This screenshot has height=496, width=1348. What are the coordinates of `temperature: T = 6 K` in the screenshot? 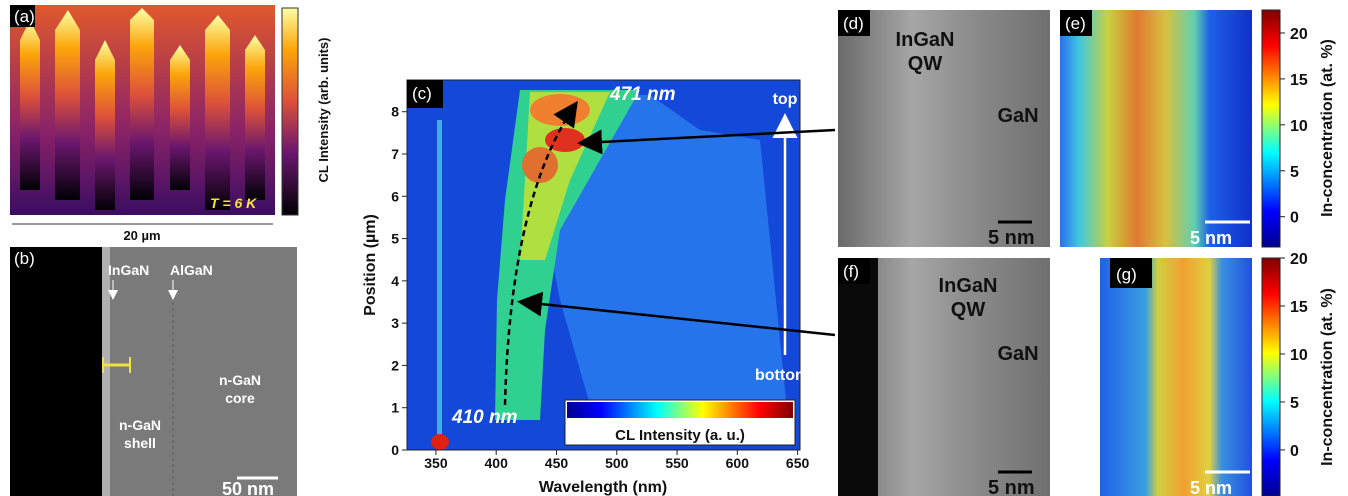 It's located at (233, 203).